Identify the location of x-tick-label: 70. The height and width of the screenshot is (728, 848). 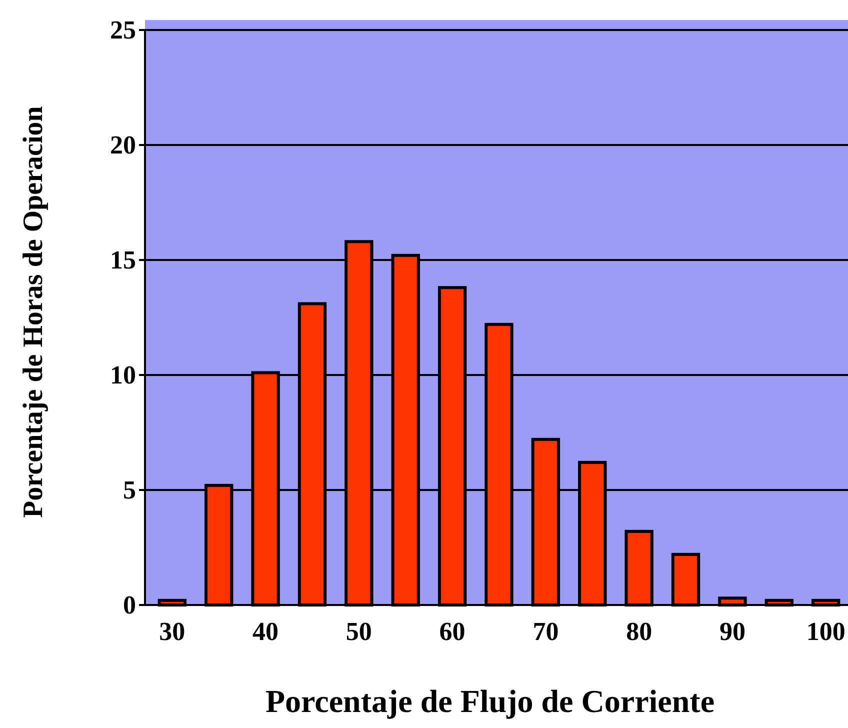
(545, 631).